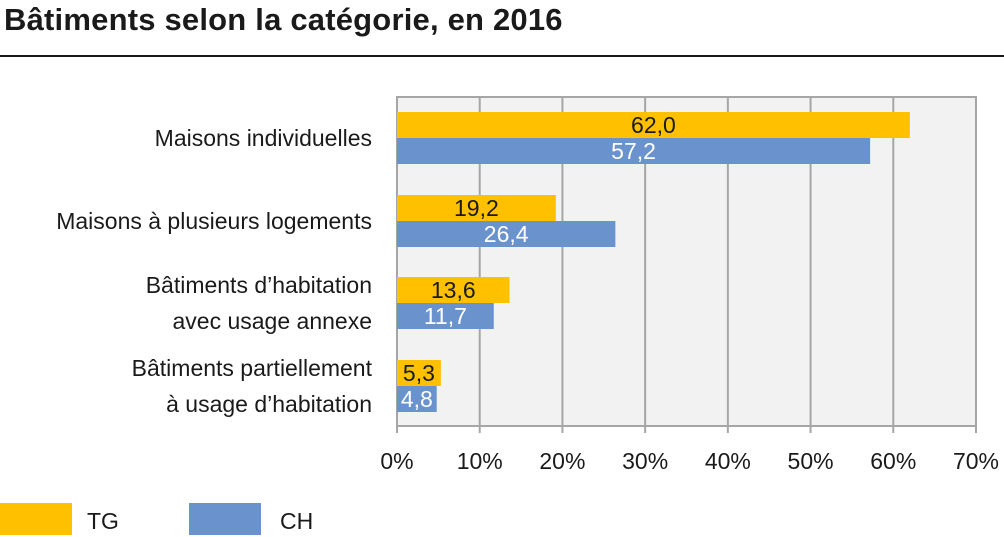 This screenshot has height=537, width=1004. What do you see at coordinates (36, 519) in the screenshot?
I see `legend-swatch-tg` at bounding box center [36, 519].